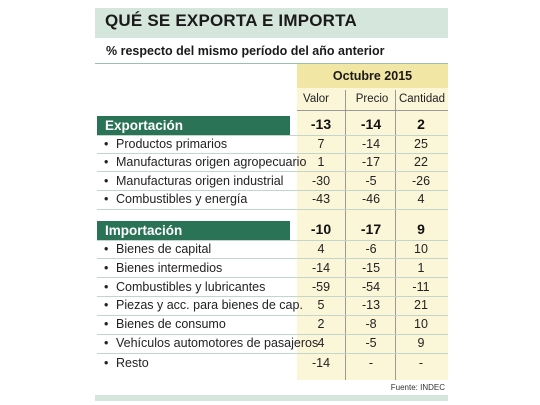 The image size is (540, 405). Describe the element at coordinates (185, 287) in the screenshot. I see `list-item-label: • Combustibles y lubricantes` at that location.